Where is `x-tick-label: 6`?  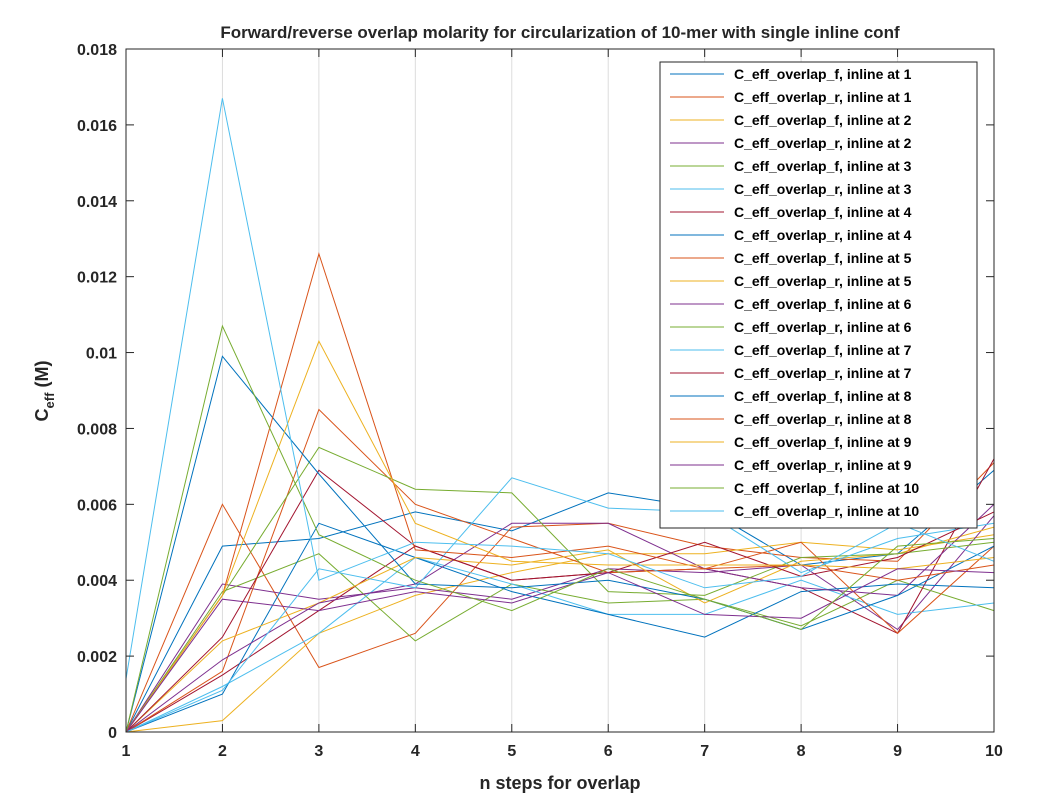
x-tick-label: 6 is located at coordinates (608, 751).